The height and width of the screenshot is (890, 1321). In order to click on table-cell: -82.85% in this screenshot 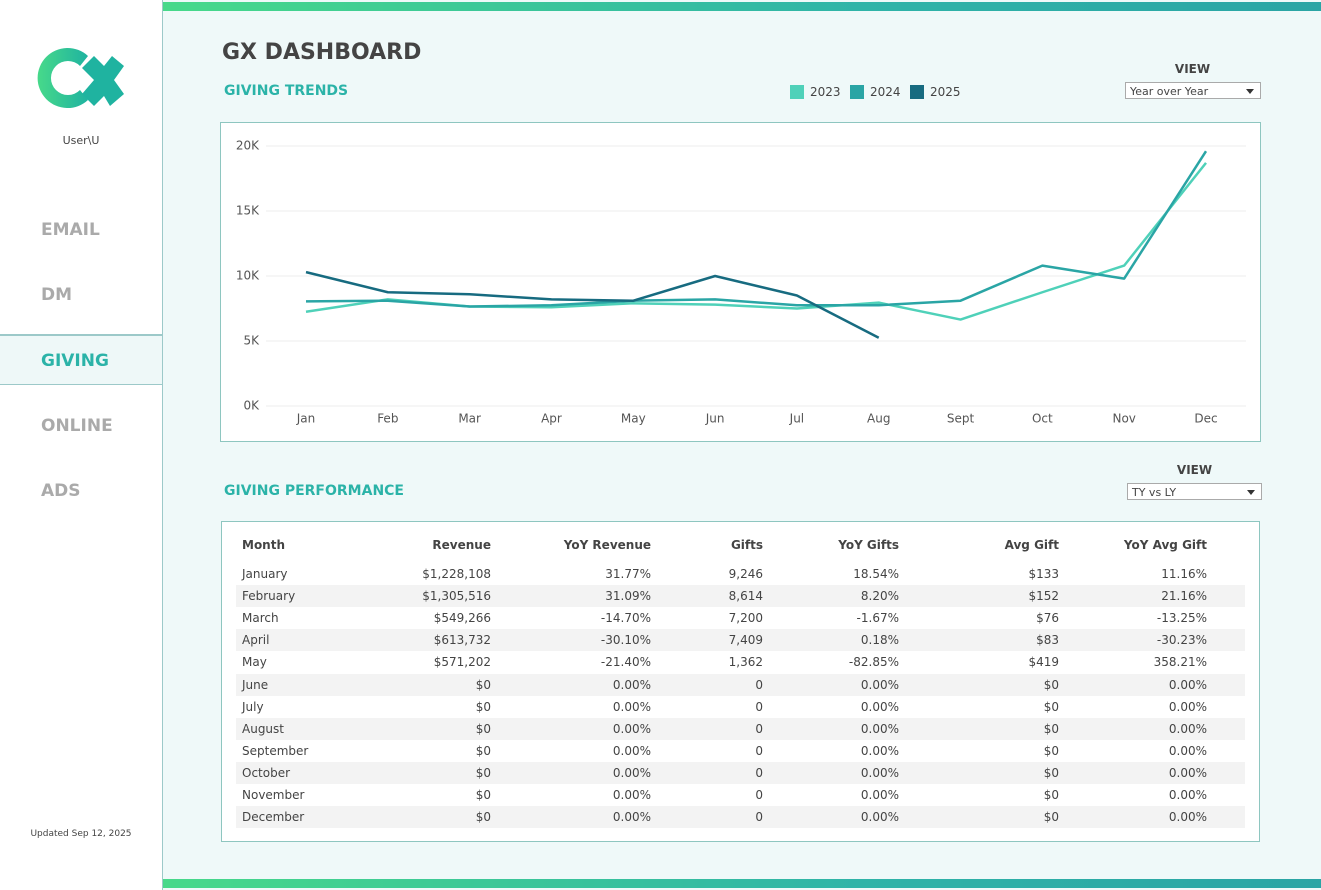, I will do `click(873, 662)`.